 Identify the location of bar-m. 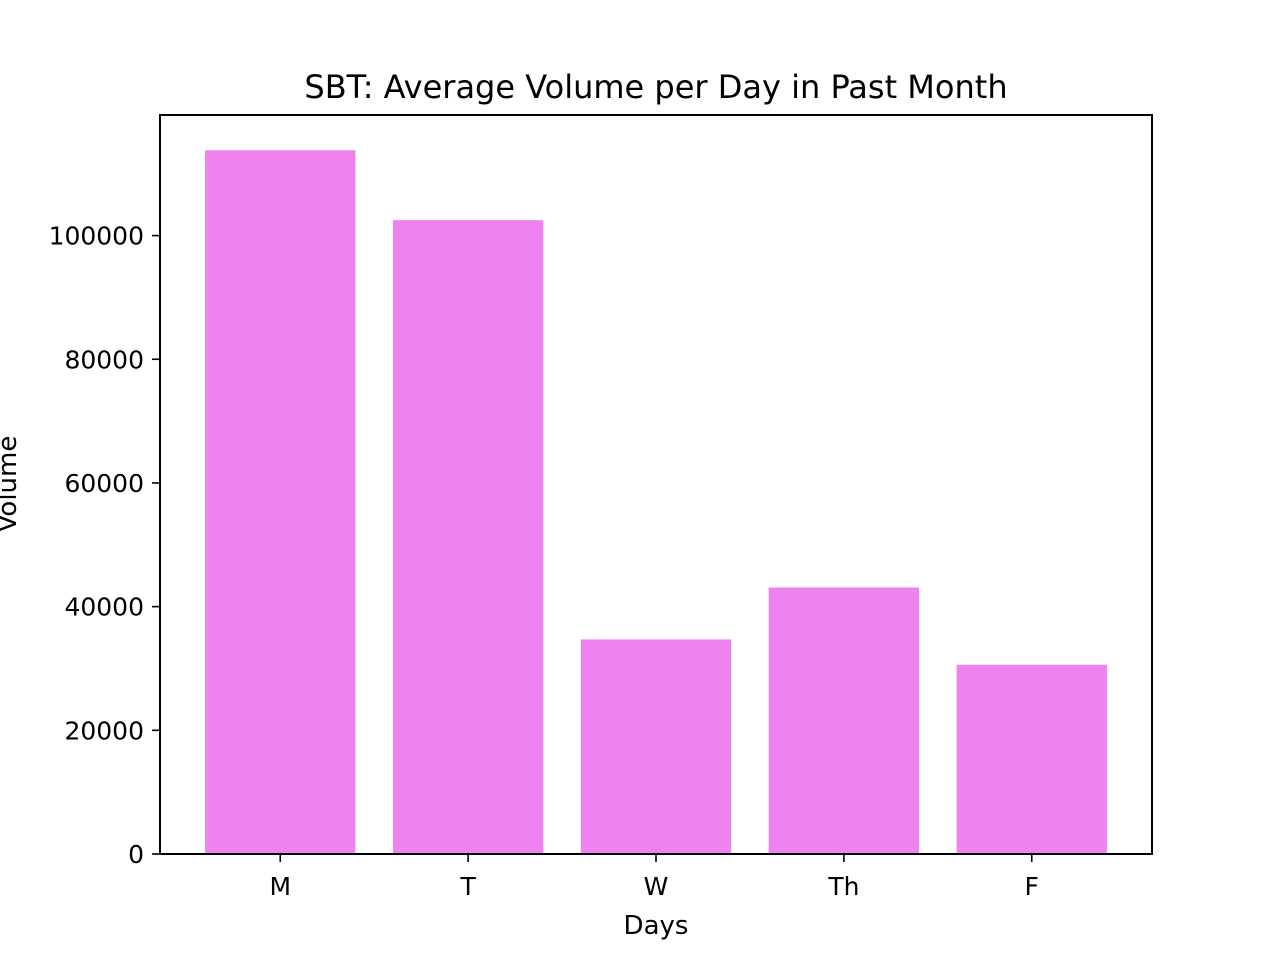
(280, 502).